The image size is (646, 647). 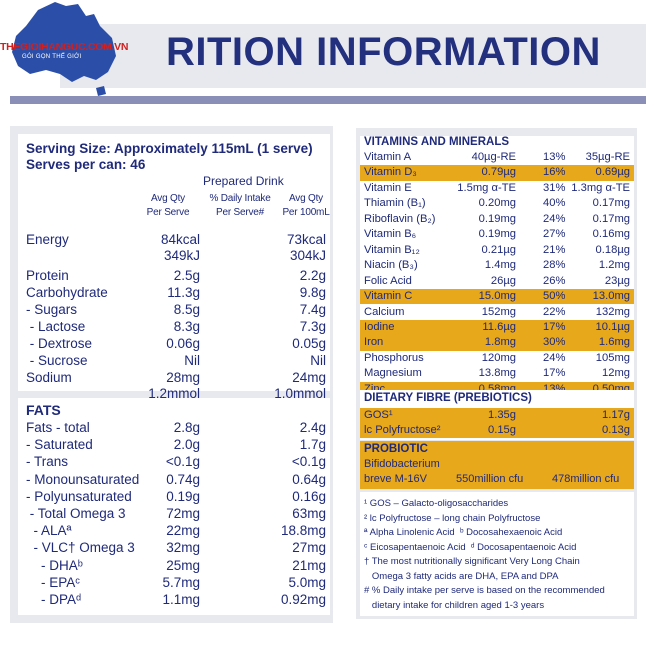 I want to click on nutrient-per-serve: 28mg, so click(x=183, y=377).